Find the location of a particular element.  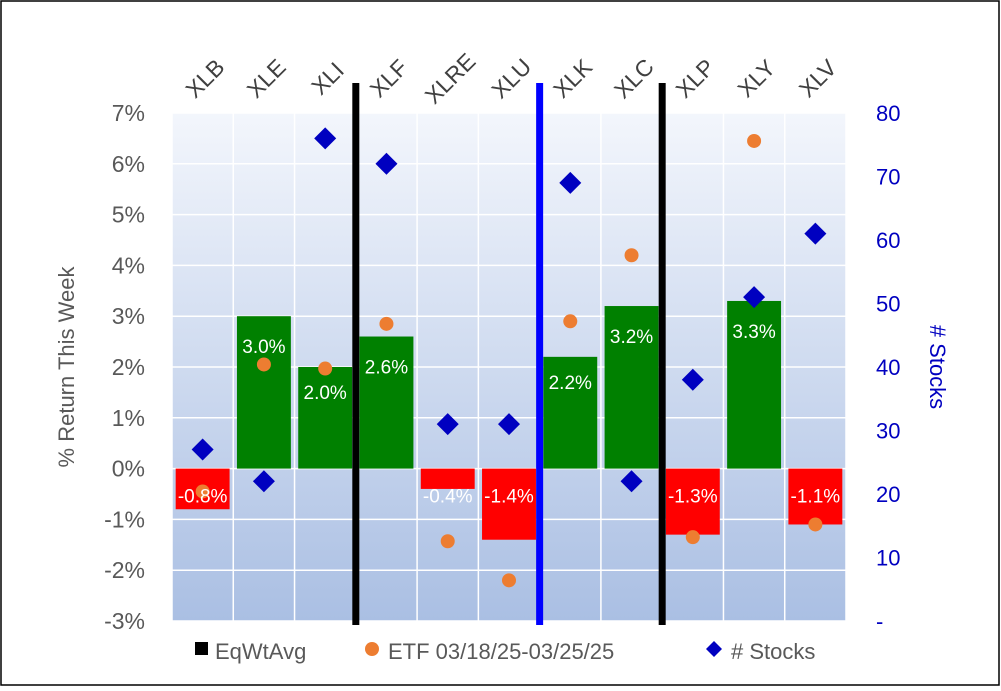

etf-point-xlb is located at coordinates (202, 491).